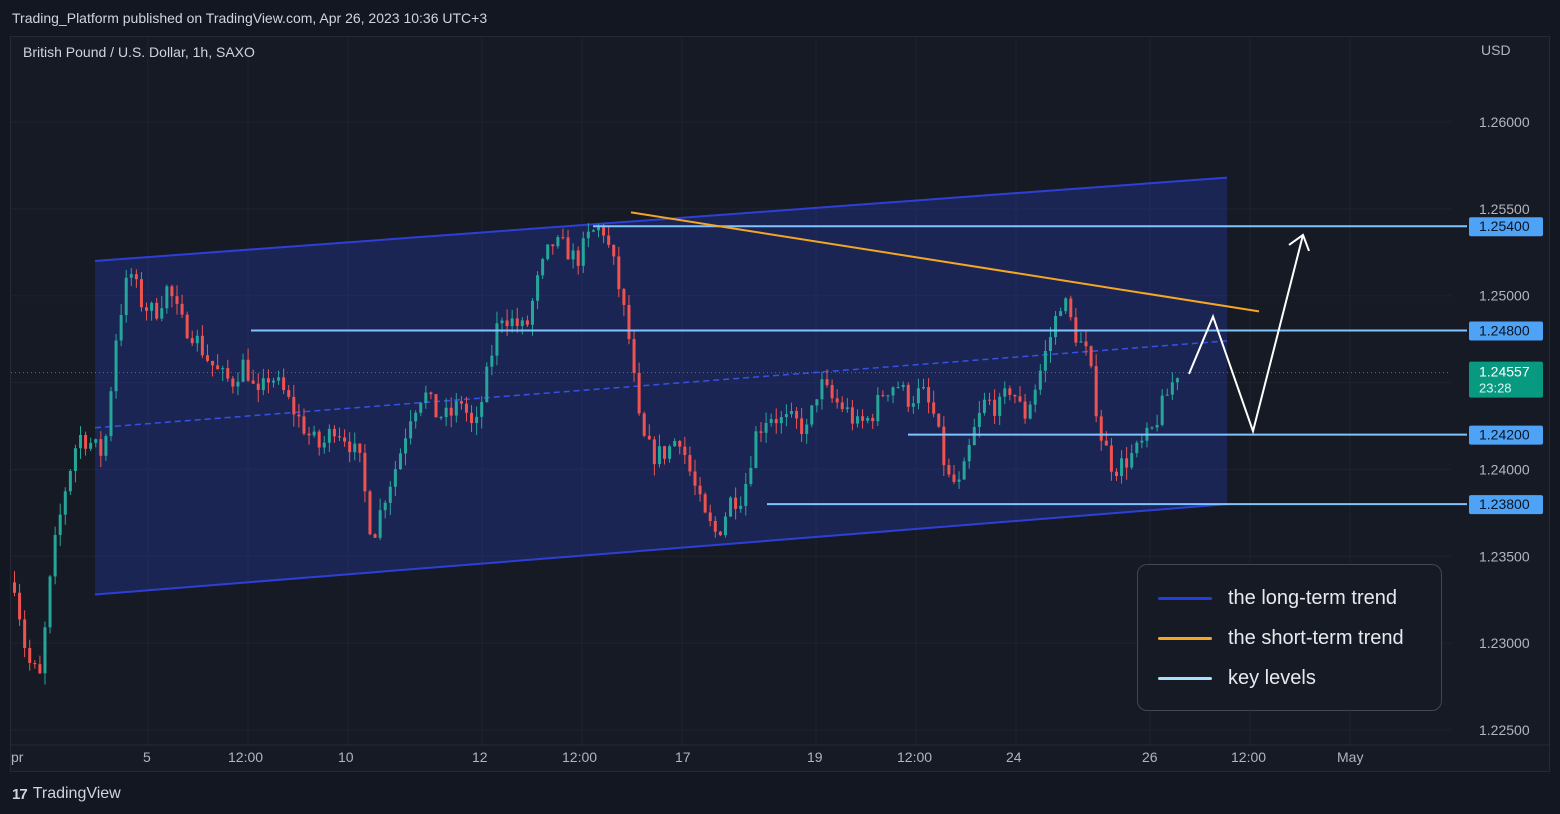 This screenshot has height=814, width=1560. I want to click on key-level-price-label: 1.25400, so click(1504, 226).